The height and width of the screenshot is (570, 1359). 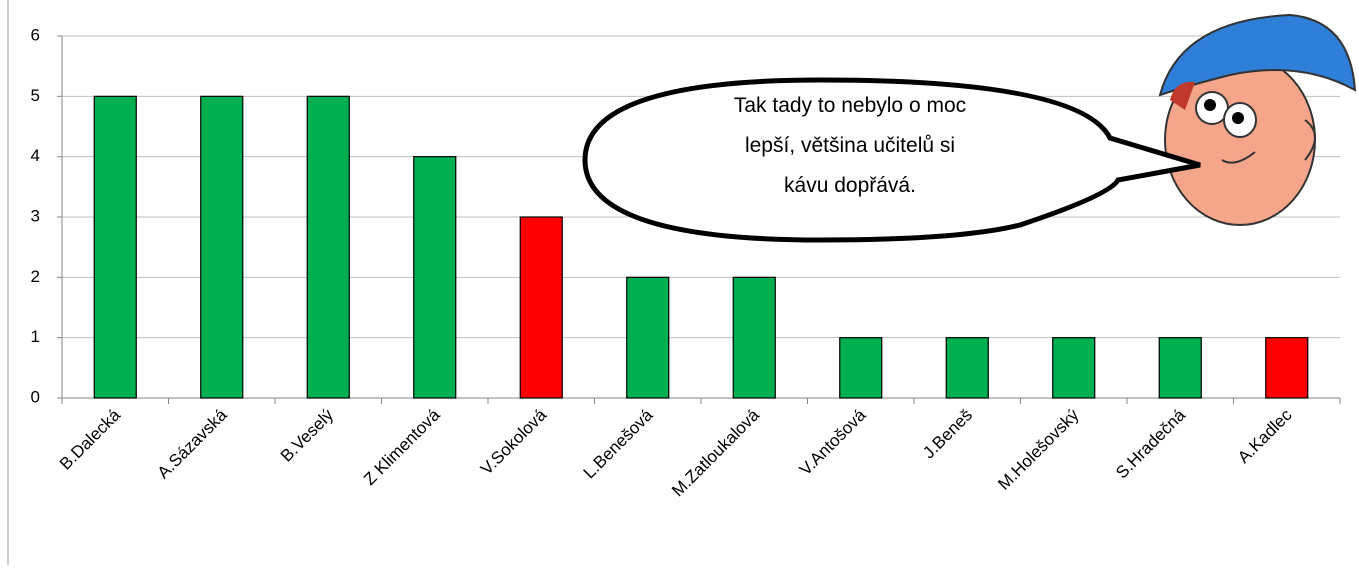 What do you see at coordinates (715, 452) in the screenshot?
I see `x-tick-label: M.Zatloukalová` at bounding box center [715, 452].